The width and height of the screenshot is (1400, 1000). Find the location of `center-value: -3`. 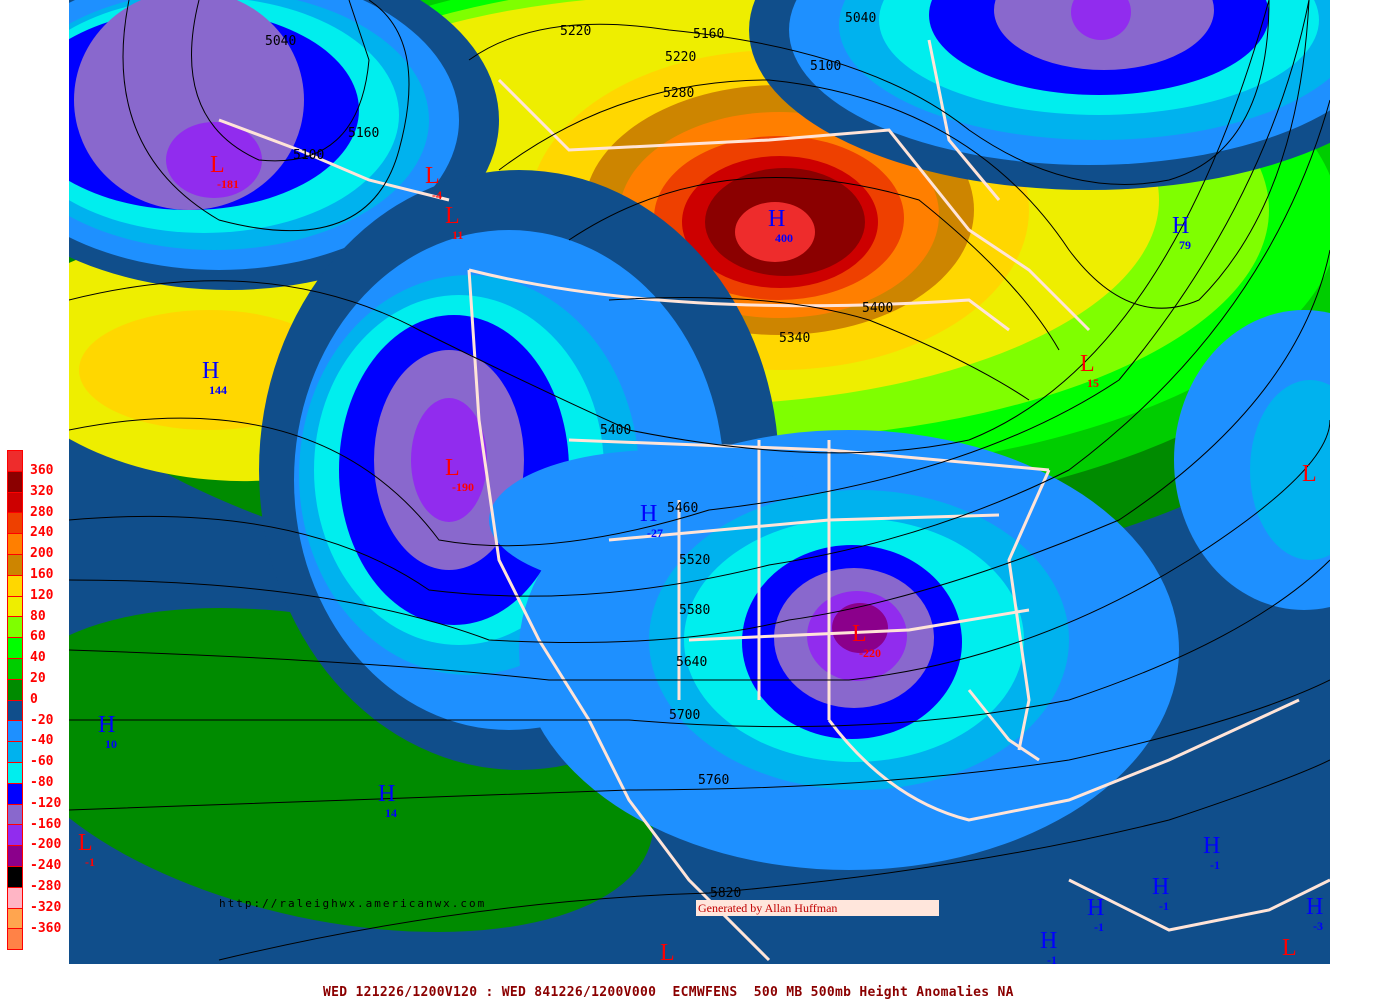

center-value: -3 is located at coordinates (1318, 926).